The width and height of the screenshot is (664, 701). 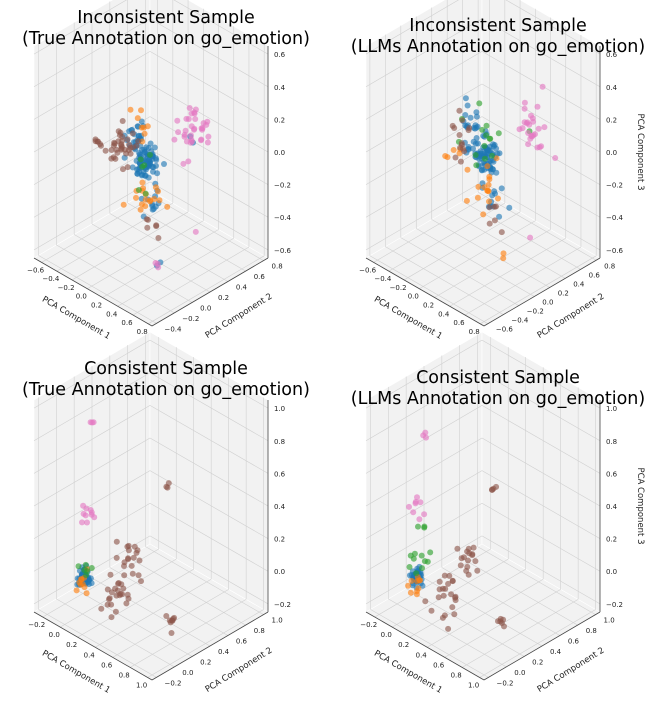 What do you see at coordinates (166, 390) in the screenshot?
I see `chart-title-line-2: (True Annotation on go_emotion)` at bounding box center [166, 390].